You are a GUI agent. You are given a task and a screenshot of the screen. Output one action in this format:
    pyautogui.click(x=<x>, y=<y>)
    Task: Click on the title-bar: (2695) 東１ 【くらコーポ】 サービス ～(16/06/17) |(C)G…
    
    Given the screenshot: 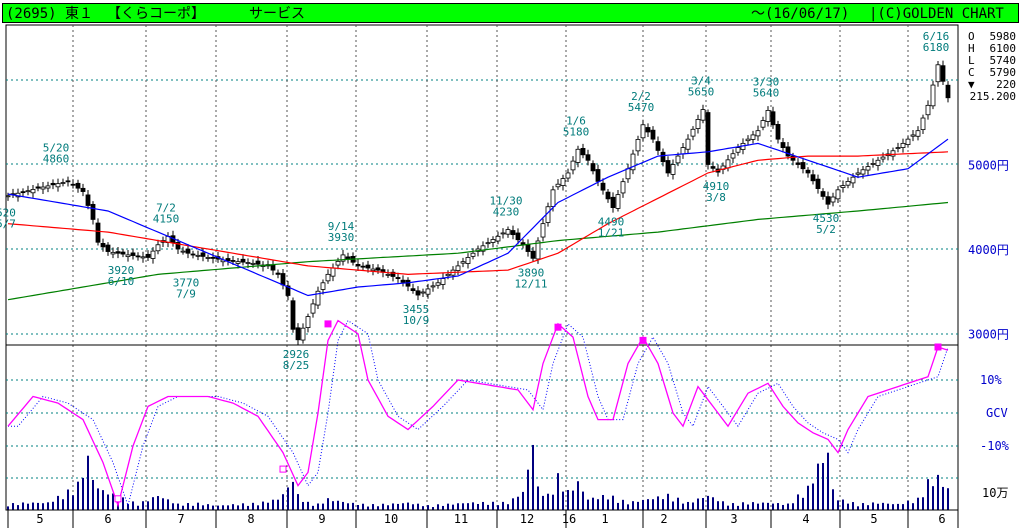 What is the action you would take?
    pyautogui.click(x=510, y=13)
    